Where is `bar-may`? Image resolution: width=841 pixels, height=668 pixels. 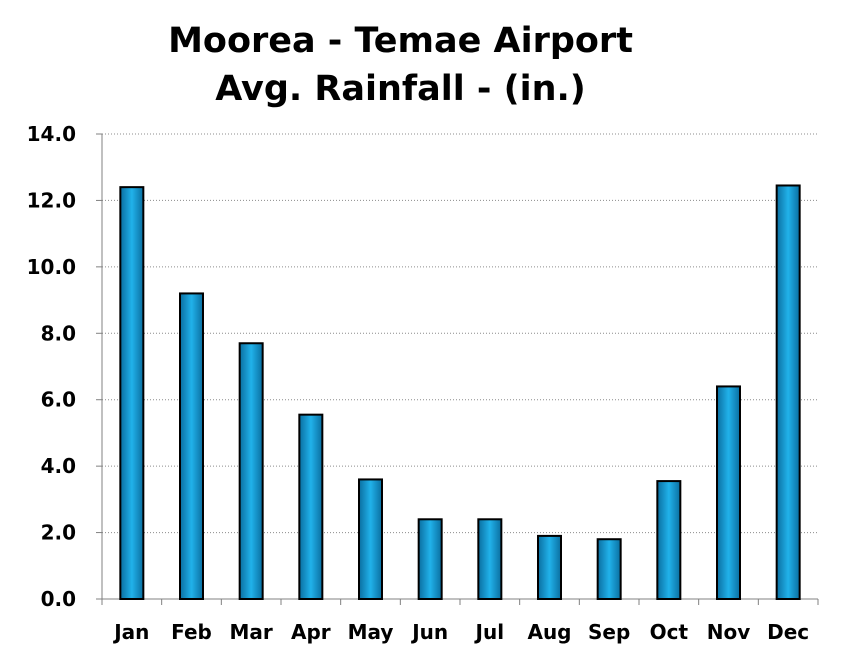
bar-may is located at coordinates (370, 539).